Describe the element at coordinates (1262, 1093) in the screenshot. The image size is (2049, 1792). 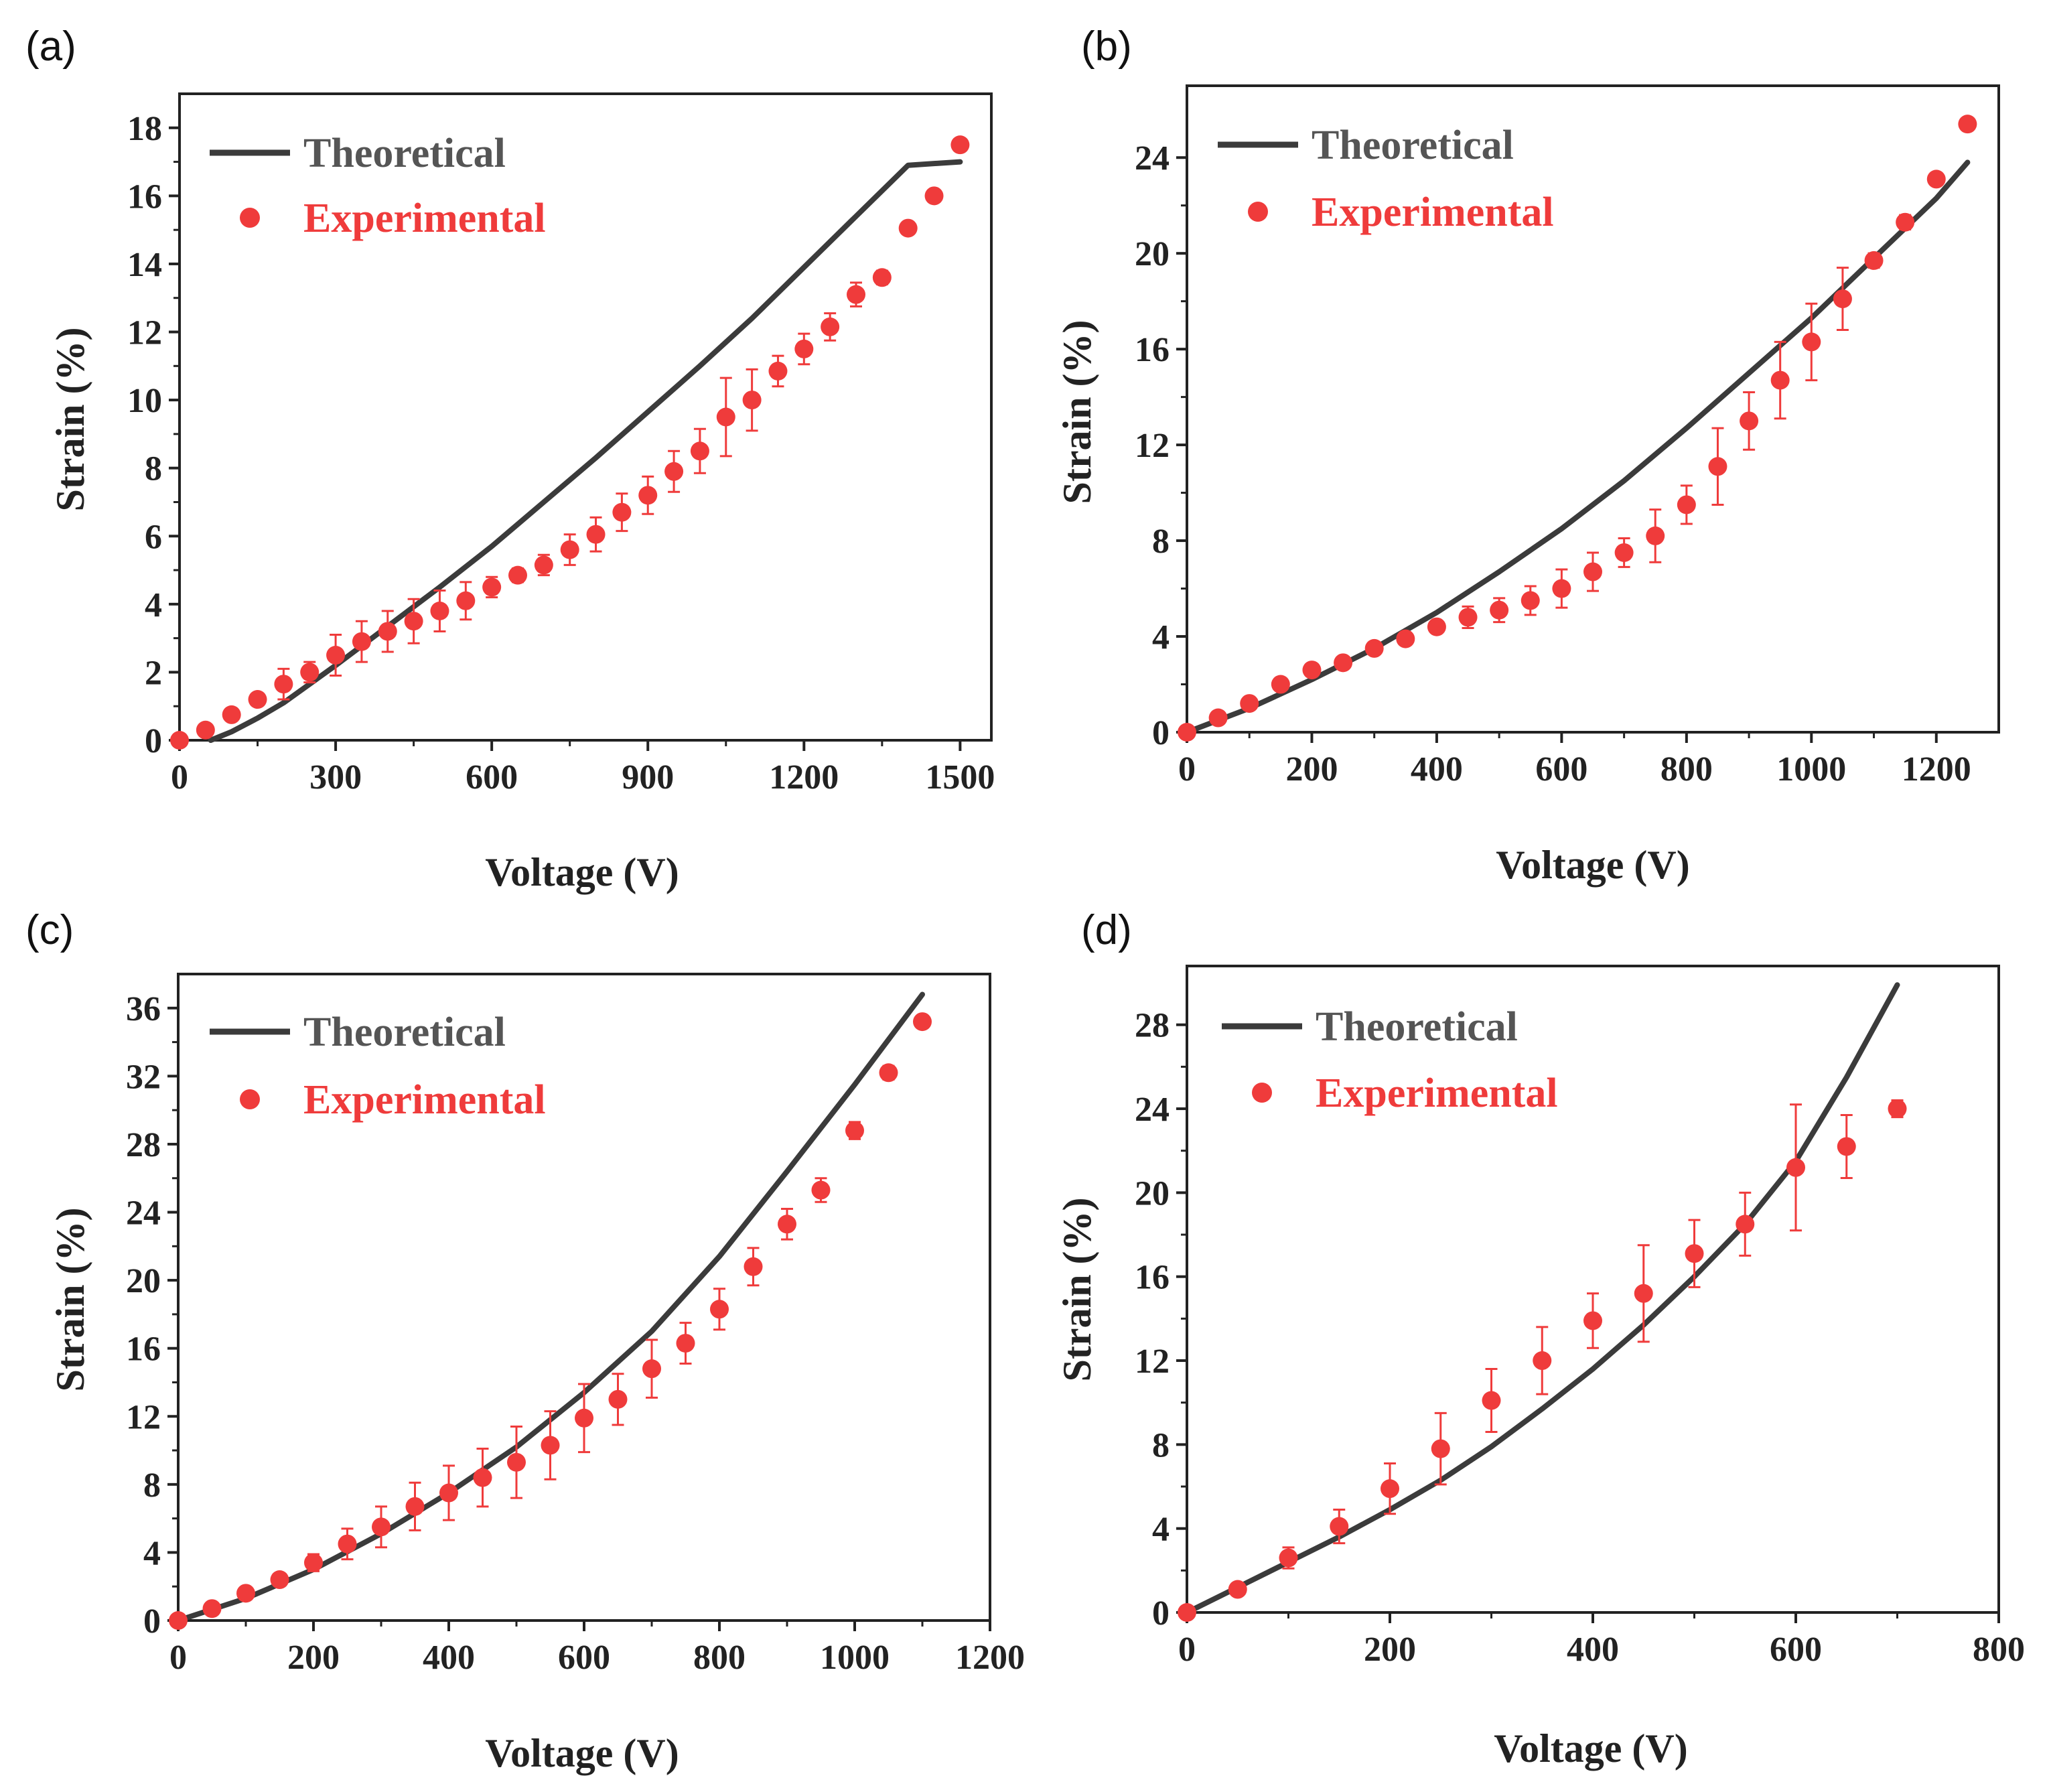
I see `legend-experimental-marker` at that location.